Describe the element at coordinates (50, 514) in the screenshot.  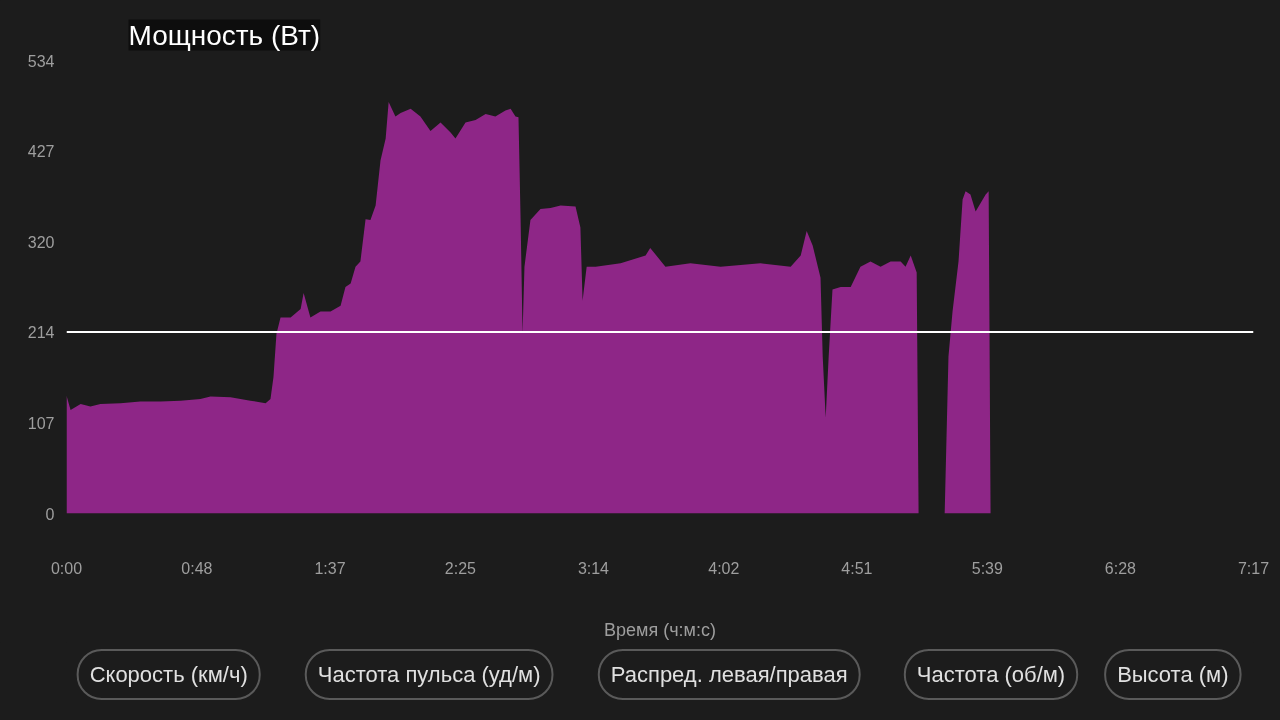
I see `y-tick-label: 0` at that location.